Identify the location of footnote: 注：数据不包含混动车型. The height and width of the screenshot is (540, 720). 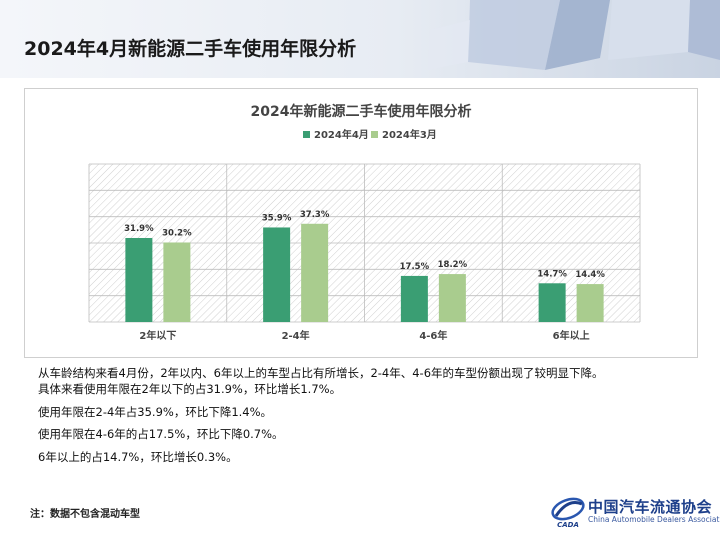
(85, 514).